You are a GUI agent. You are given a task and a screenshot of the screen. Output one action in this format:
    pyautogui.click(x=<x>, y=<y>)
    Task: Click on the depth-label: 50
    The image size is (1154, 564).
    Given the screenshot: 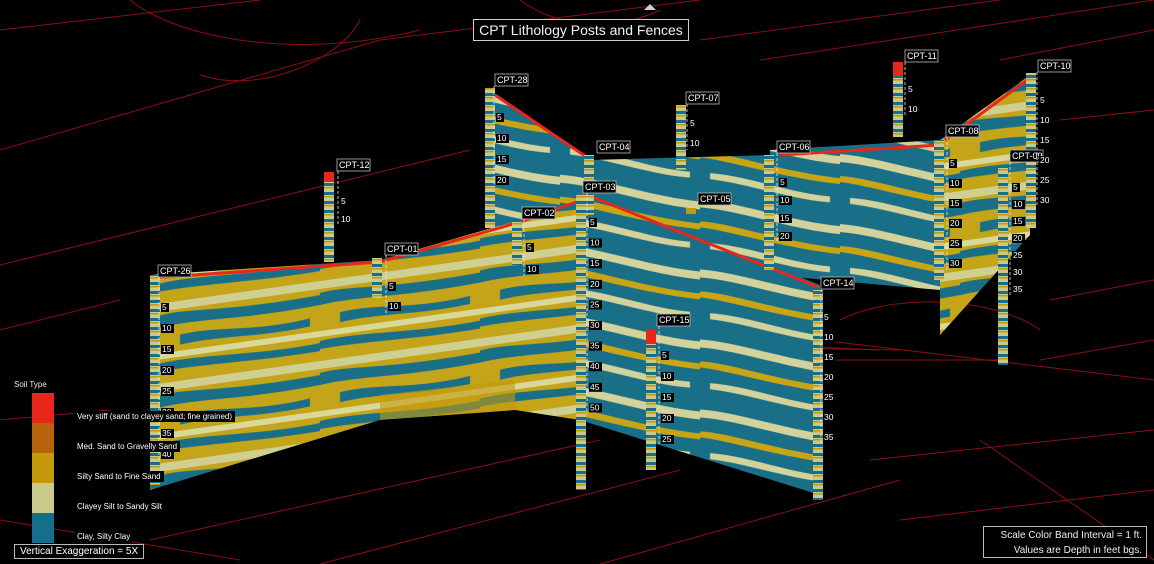 What is the action you would take?
    pyautogui.click(x=595, y=407)
    